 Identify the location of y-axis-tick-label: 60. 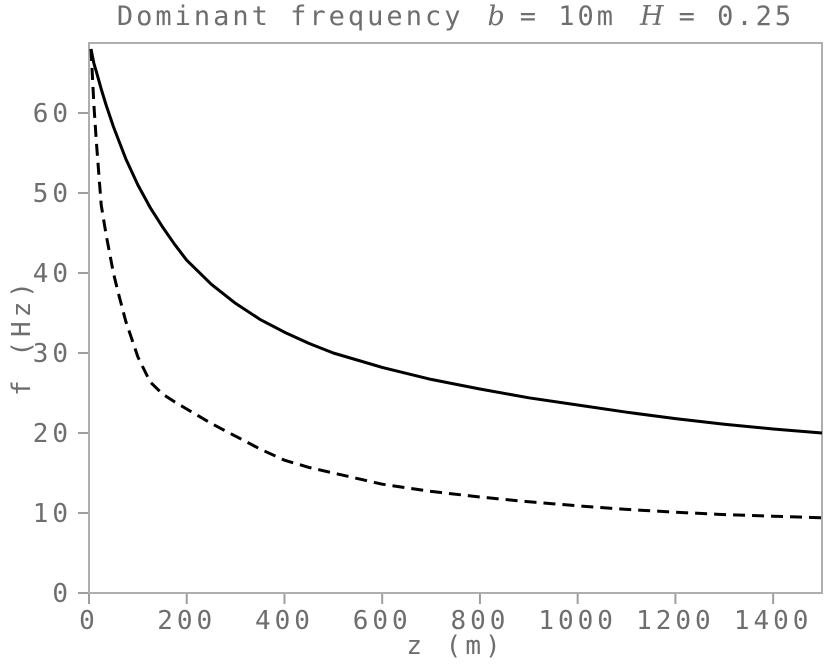
(52, 114).